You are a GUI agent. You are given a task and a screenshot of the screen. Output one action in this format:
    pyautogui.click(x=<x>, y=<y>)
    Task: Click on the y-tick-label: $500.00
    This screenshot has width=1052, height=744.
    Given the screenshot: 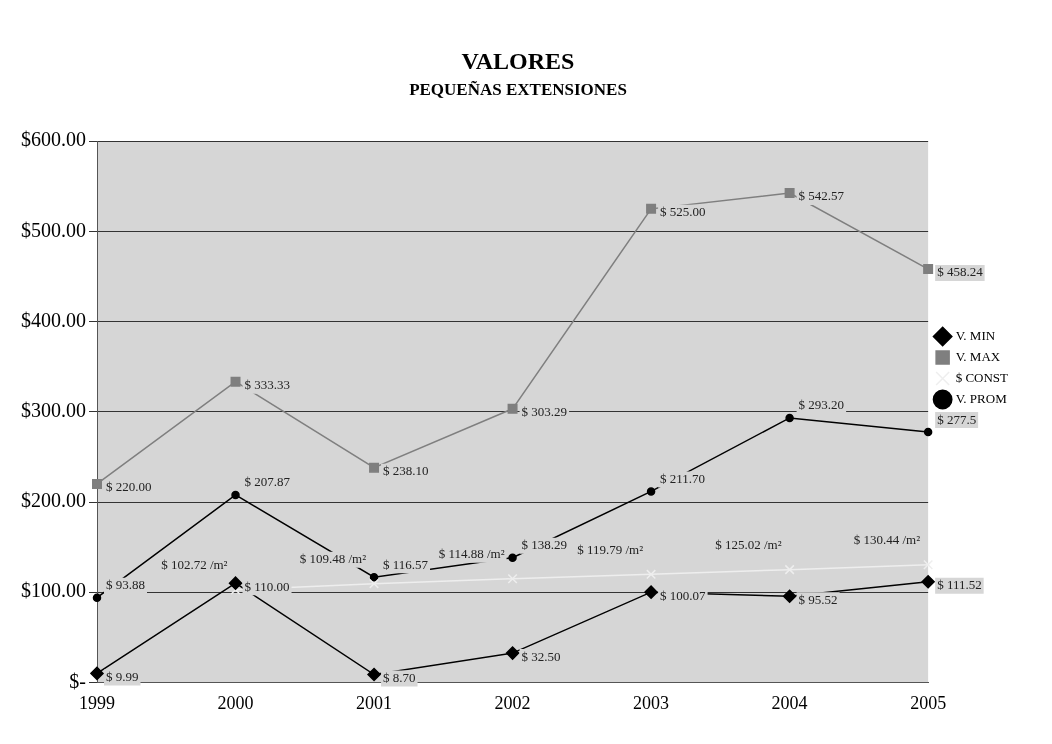 What is the action you would take?
    pyautogui.click(x=53, y=229)
    